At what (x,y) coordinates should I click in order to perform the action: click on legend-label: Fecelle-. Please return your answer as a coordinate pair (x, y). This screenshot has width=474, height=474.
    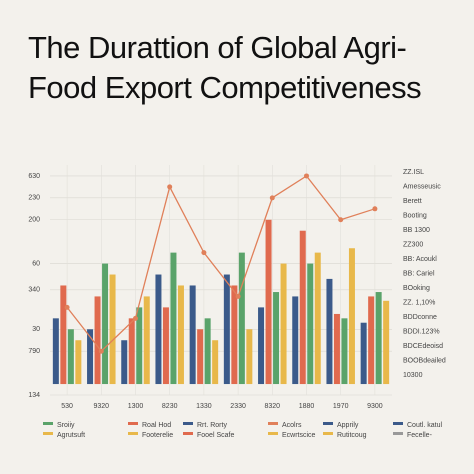
    Looking at the image, I should click on (420, 435).